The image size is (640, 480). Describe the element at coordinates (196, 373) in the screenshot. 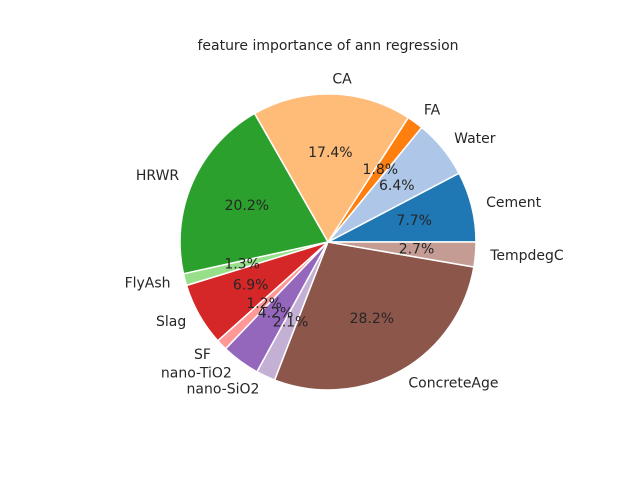

I see `slice-label-nano-tio2: nano-TiO2` at that location.